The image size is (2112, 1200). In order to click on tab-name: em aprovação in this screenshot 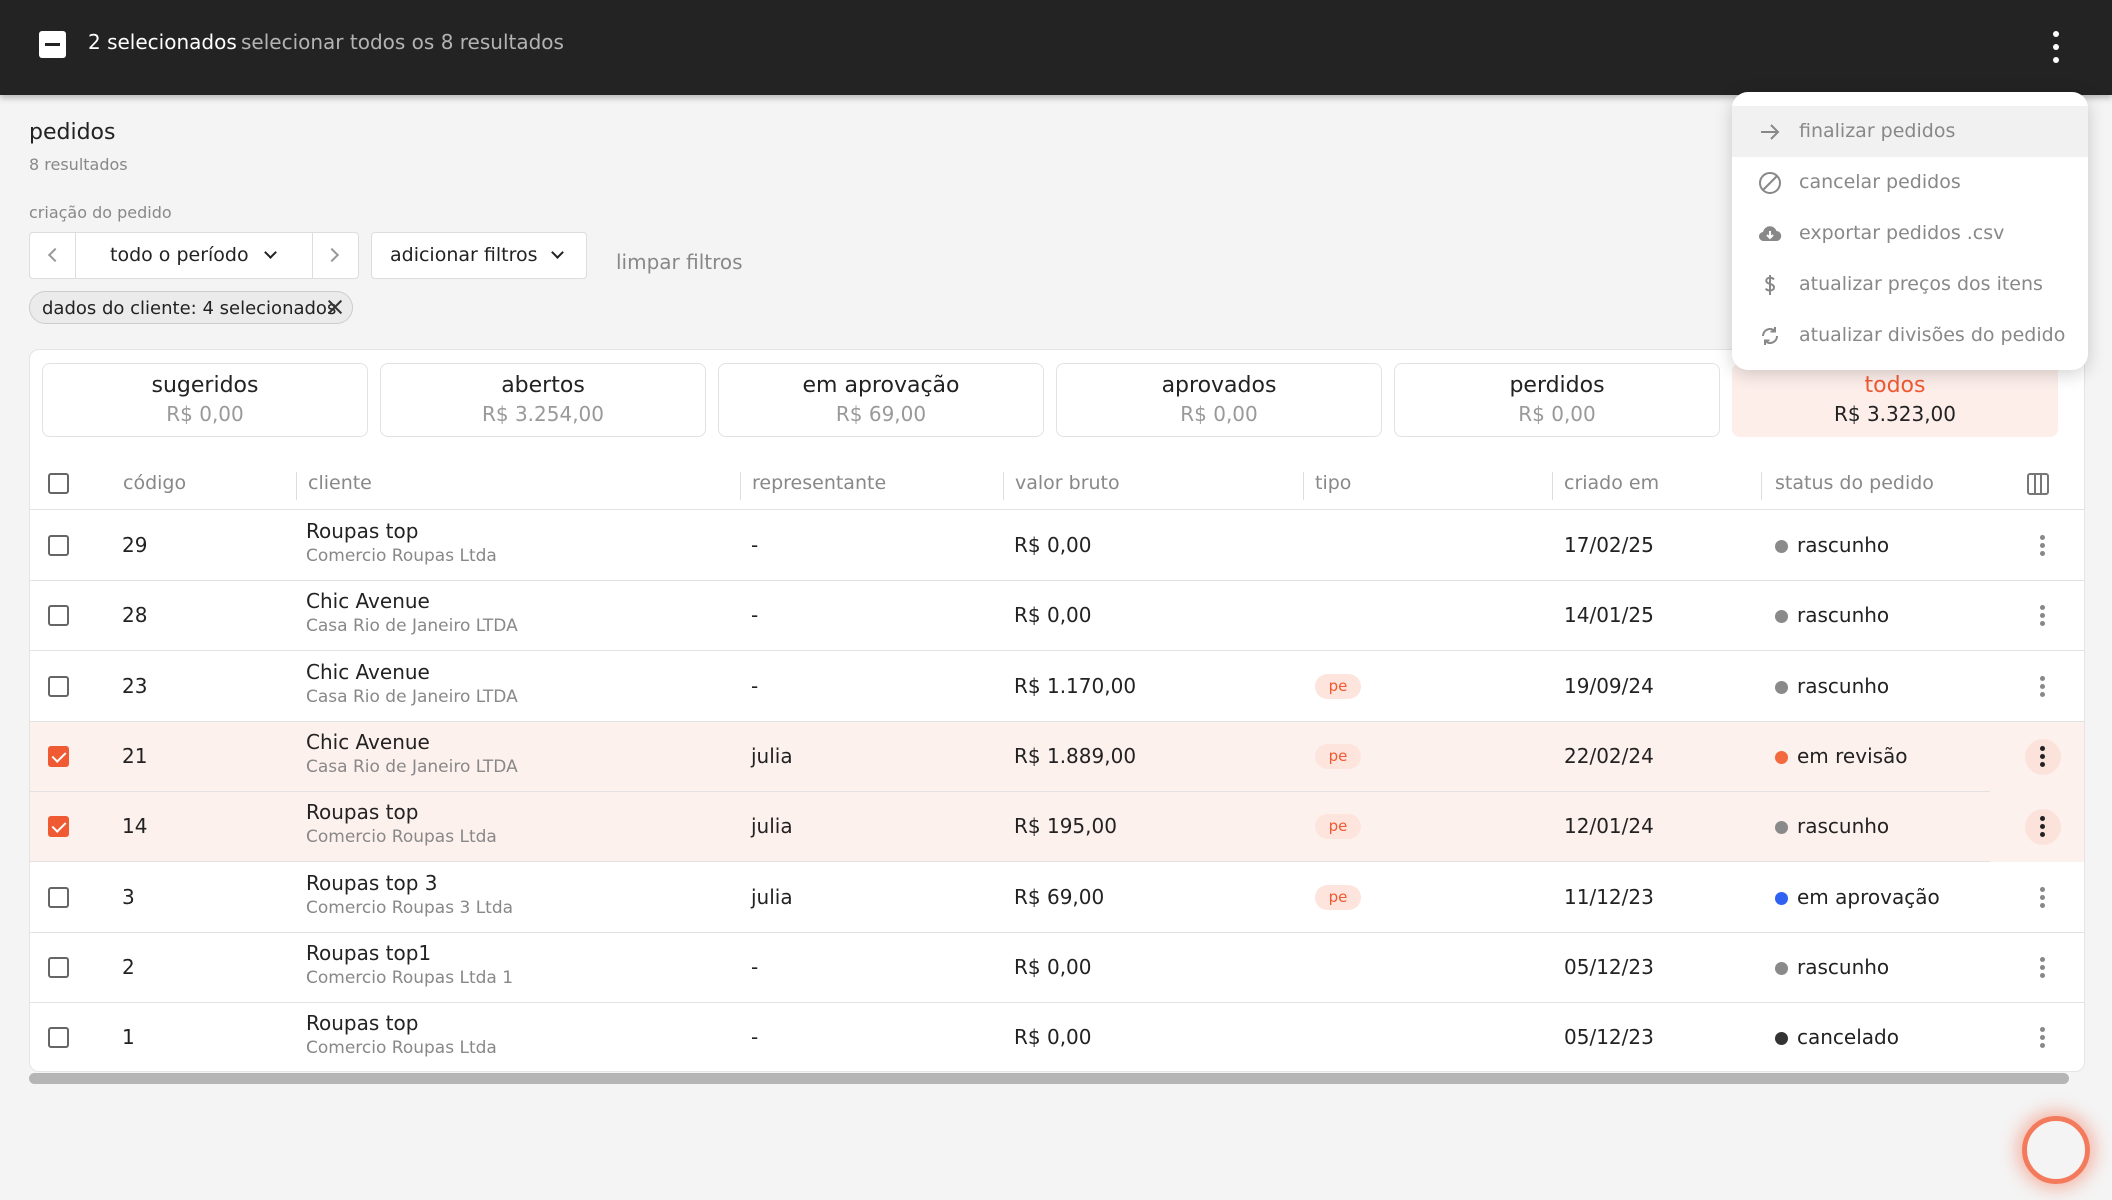, I will do `click(881, 385)`.